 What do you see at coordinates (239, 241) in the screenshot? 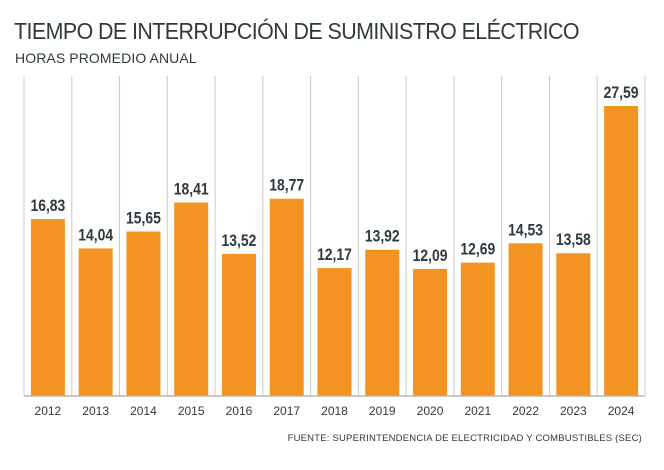
I see `data-label: 13,52` at bounding box center [239, 241].